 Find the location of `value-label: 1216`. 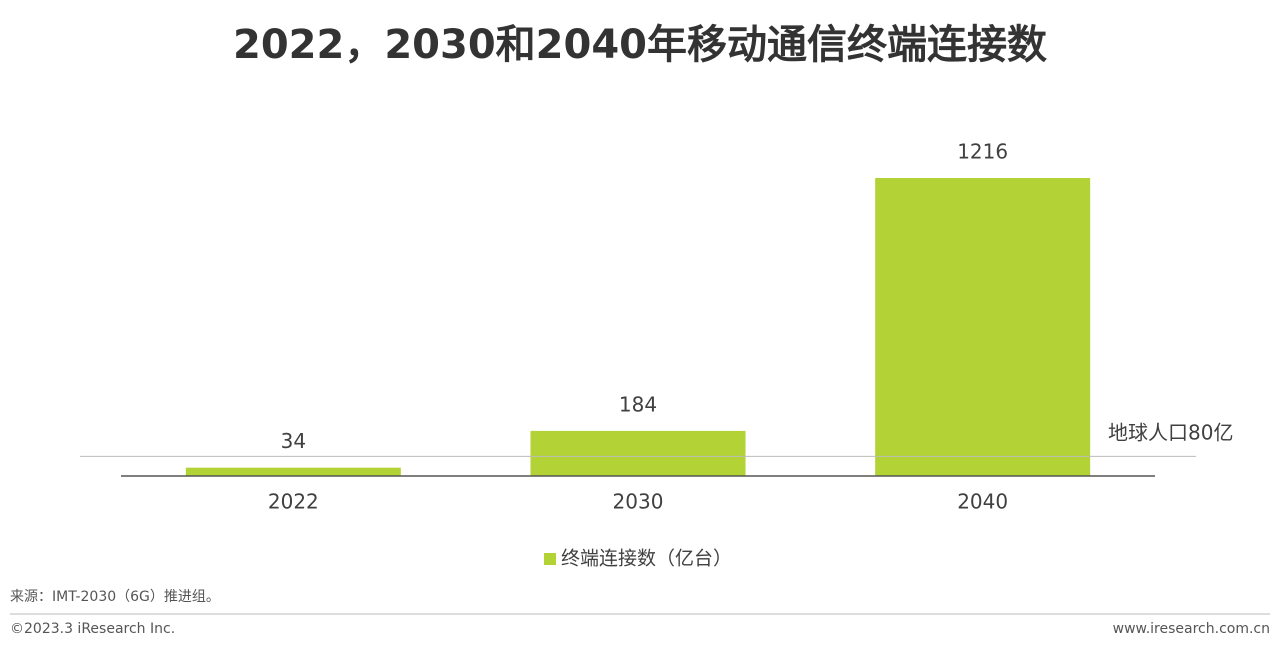

value-label: 1216 is located at coordinates (982, 152).